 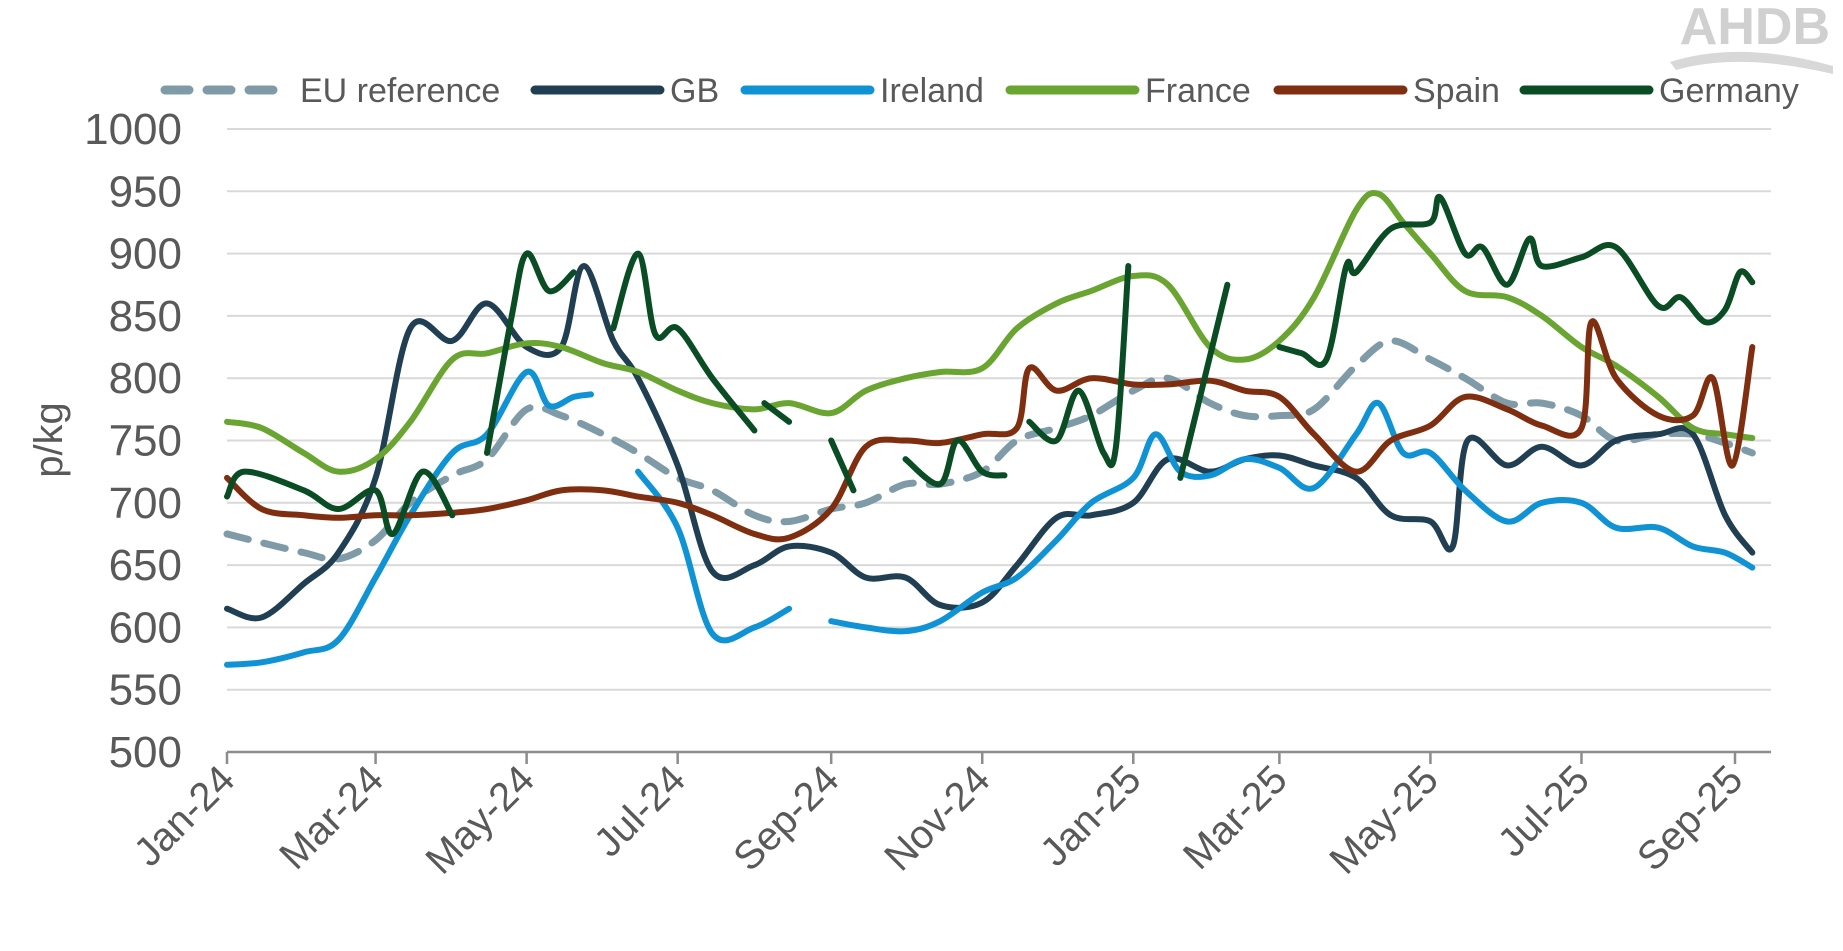 I want to click on x-tick-label: Sep-24, so click(x=786, y=818).